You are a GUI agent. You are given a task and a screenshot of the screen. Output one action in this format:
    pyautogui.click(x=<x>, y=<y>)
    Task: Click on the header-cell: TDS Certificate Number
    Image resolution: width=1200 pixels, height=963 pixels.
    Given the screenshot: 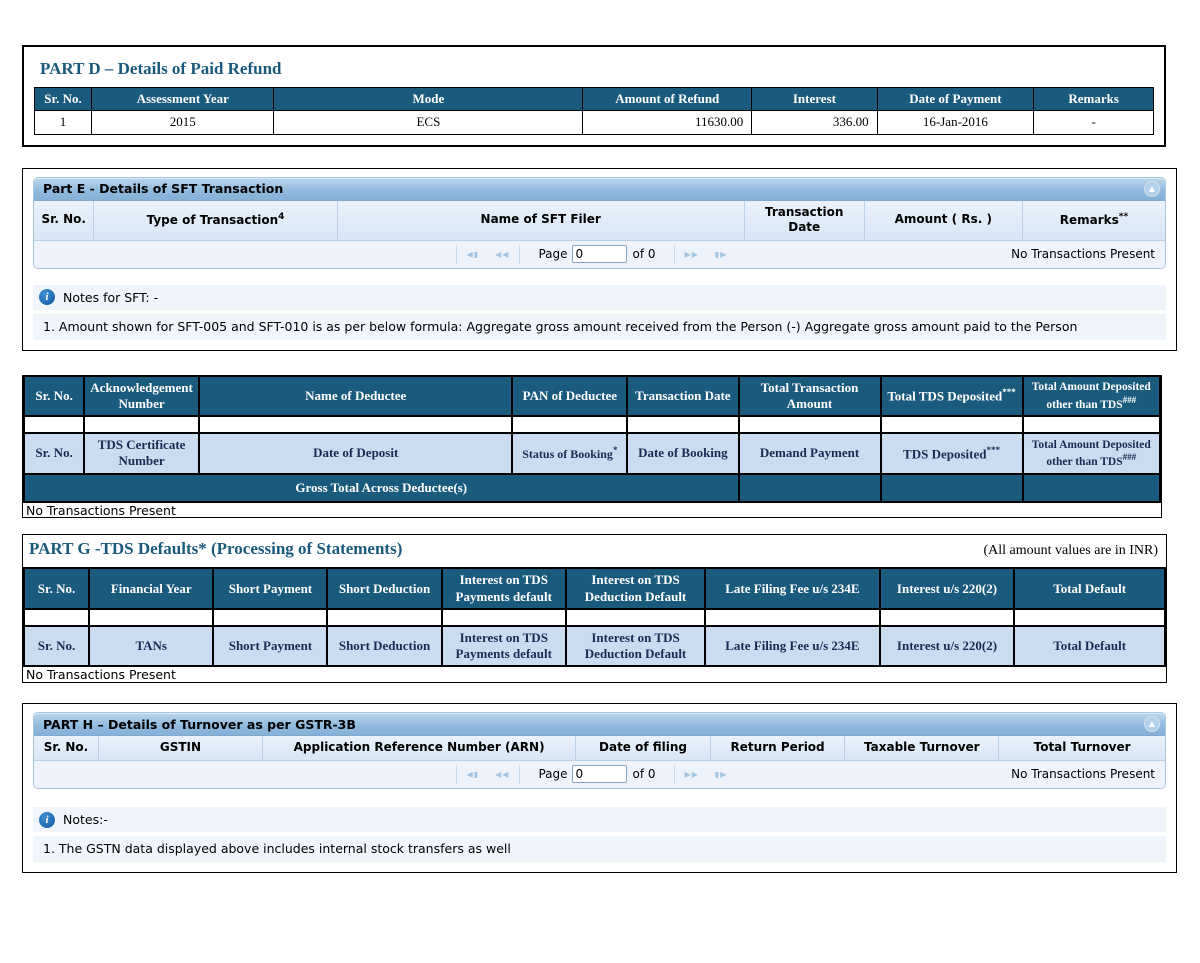 What is the action you would take?
    pyautogui.click(x=141, y=453)
    